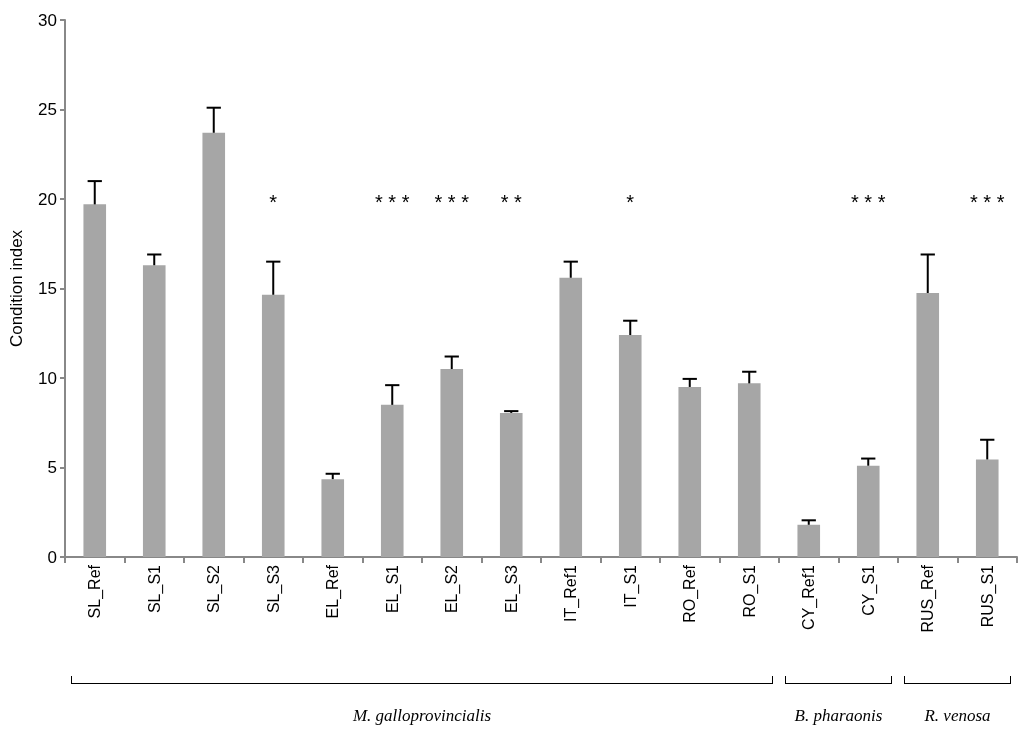  What do you see at coordinates (511, 589) in the screenshot?
I see `x-tick-label: EL_S3` at bounding box center [511, 589].